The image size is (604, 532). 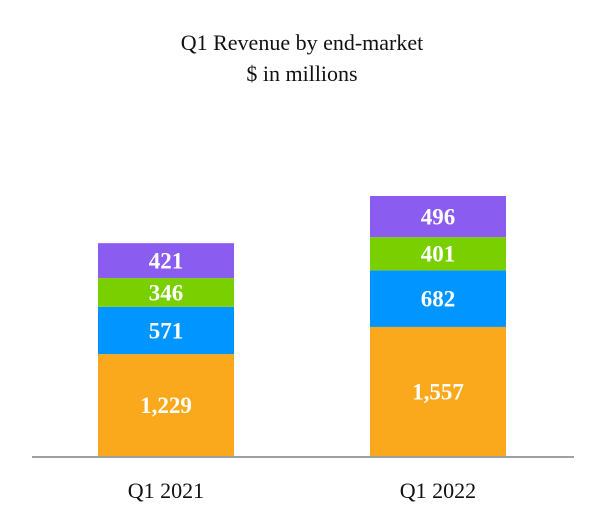 I want to click on chart-title: Q1 Revenue by end-market, so click(x=302, y=42).